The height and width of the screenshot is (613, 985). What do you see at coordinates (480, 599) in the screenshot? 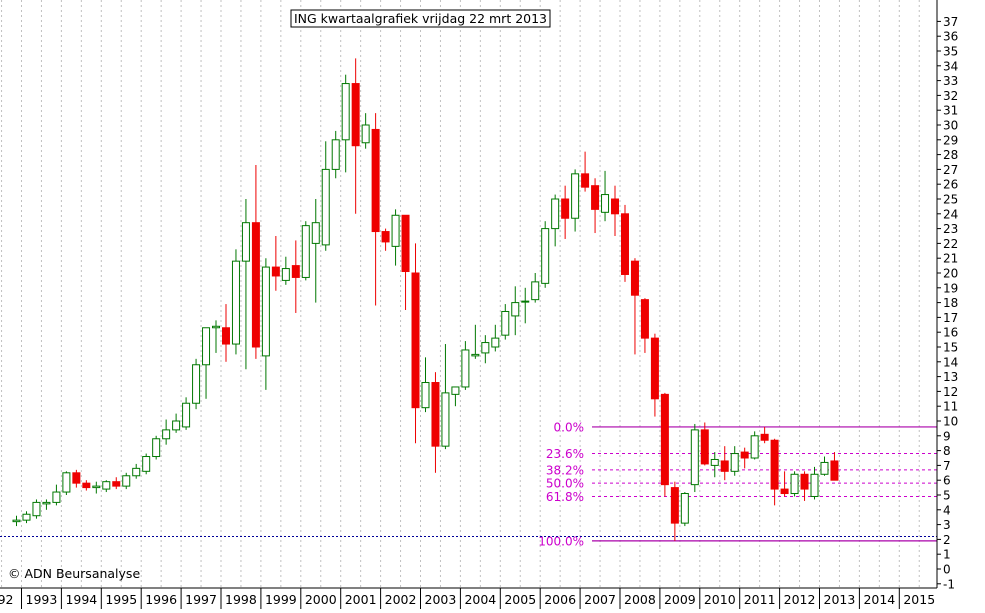
I see `x-tick-label: 2004` at bounding box center [480, 599].